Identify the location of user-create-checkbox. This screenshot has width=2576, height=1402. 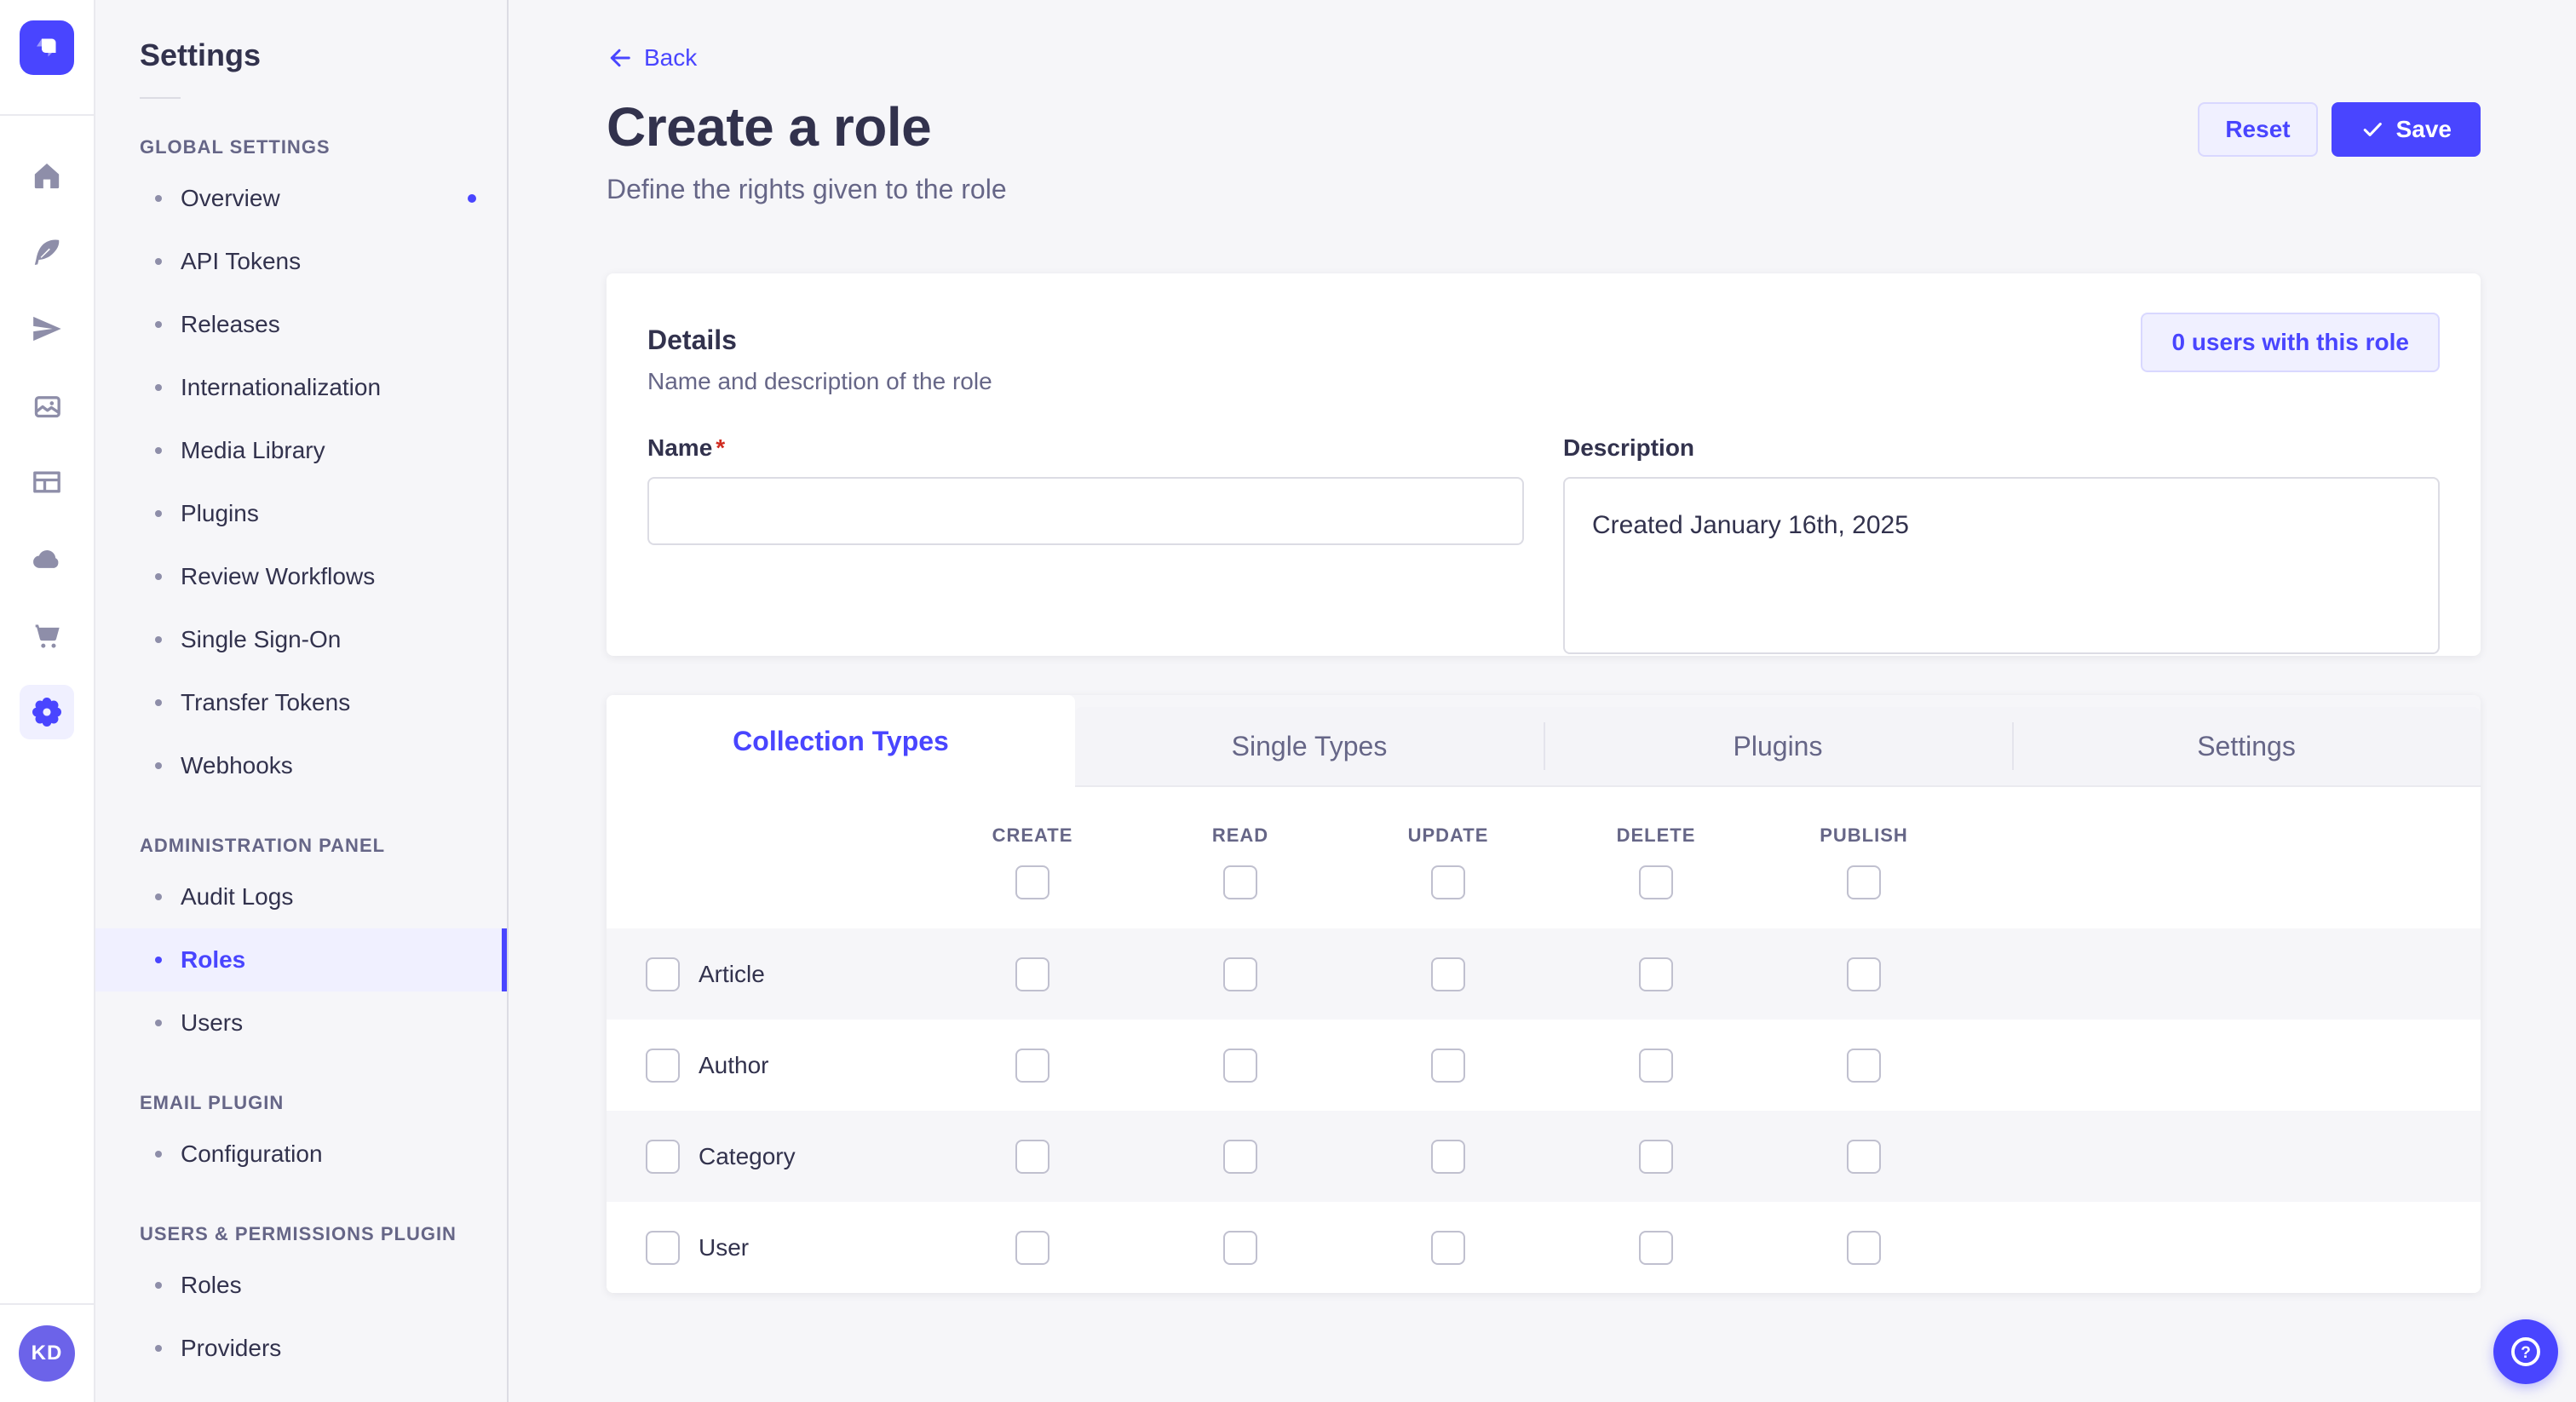
(1032, 1247).